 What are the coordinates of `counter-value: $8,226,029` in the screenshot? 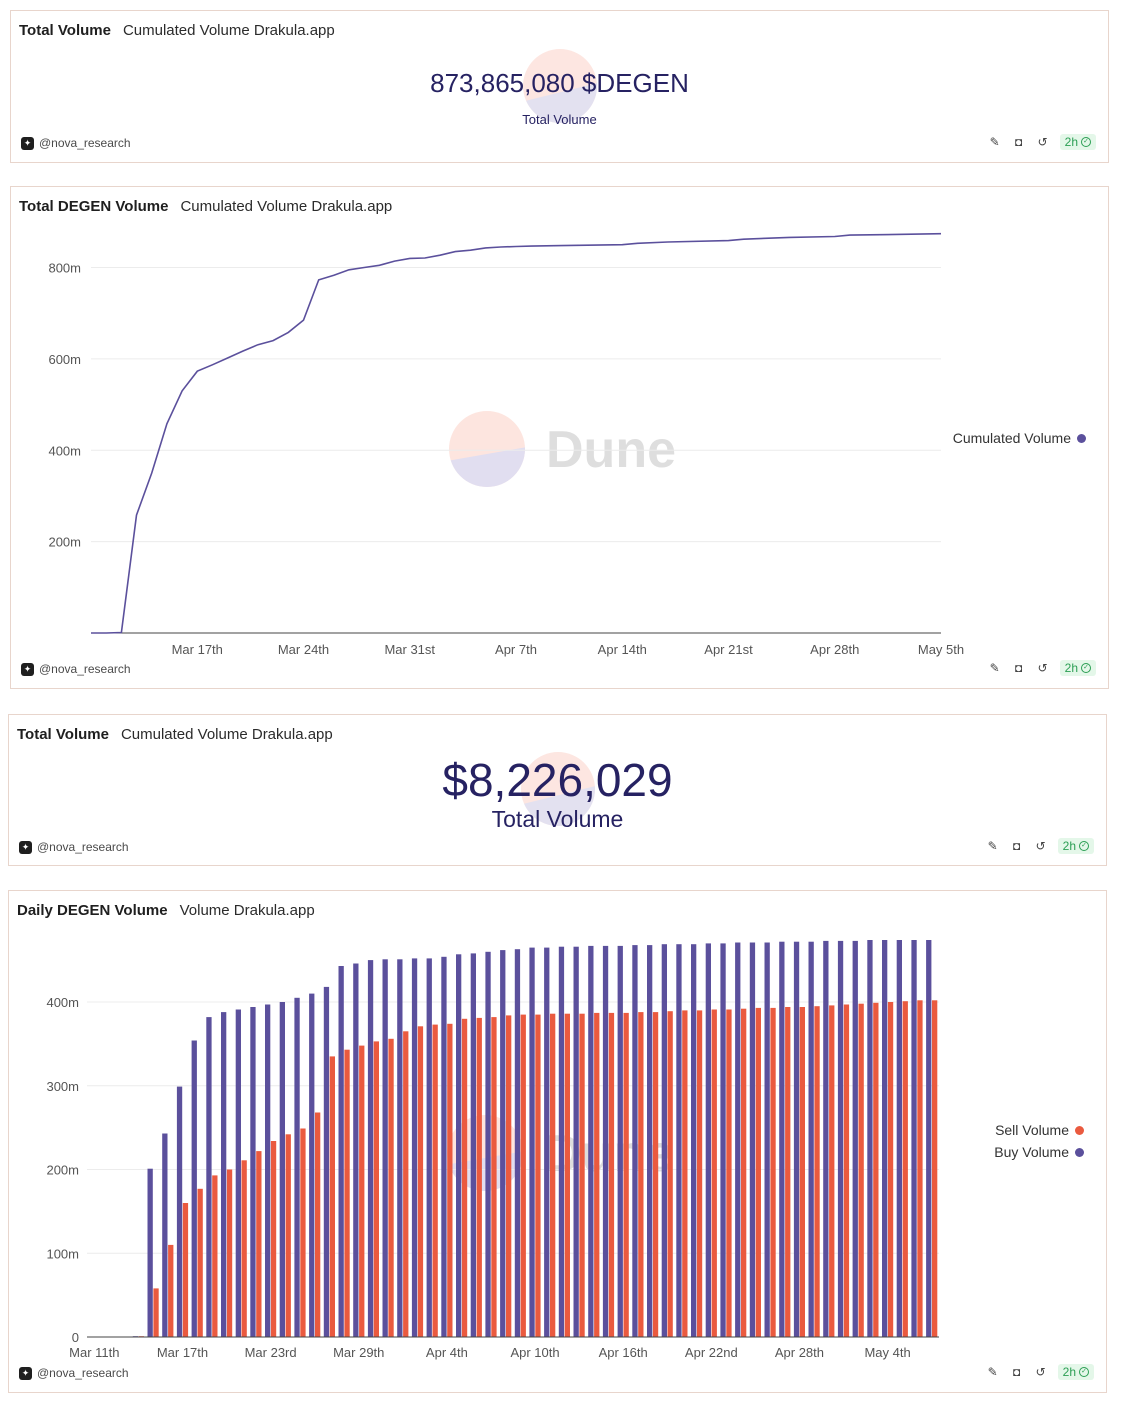 It's located at (557, 780).